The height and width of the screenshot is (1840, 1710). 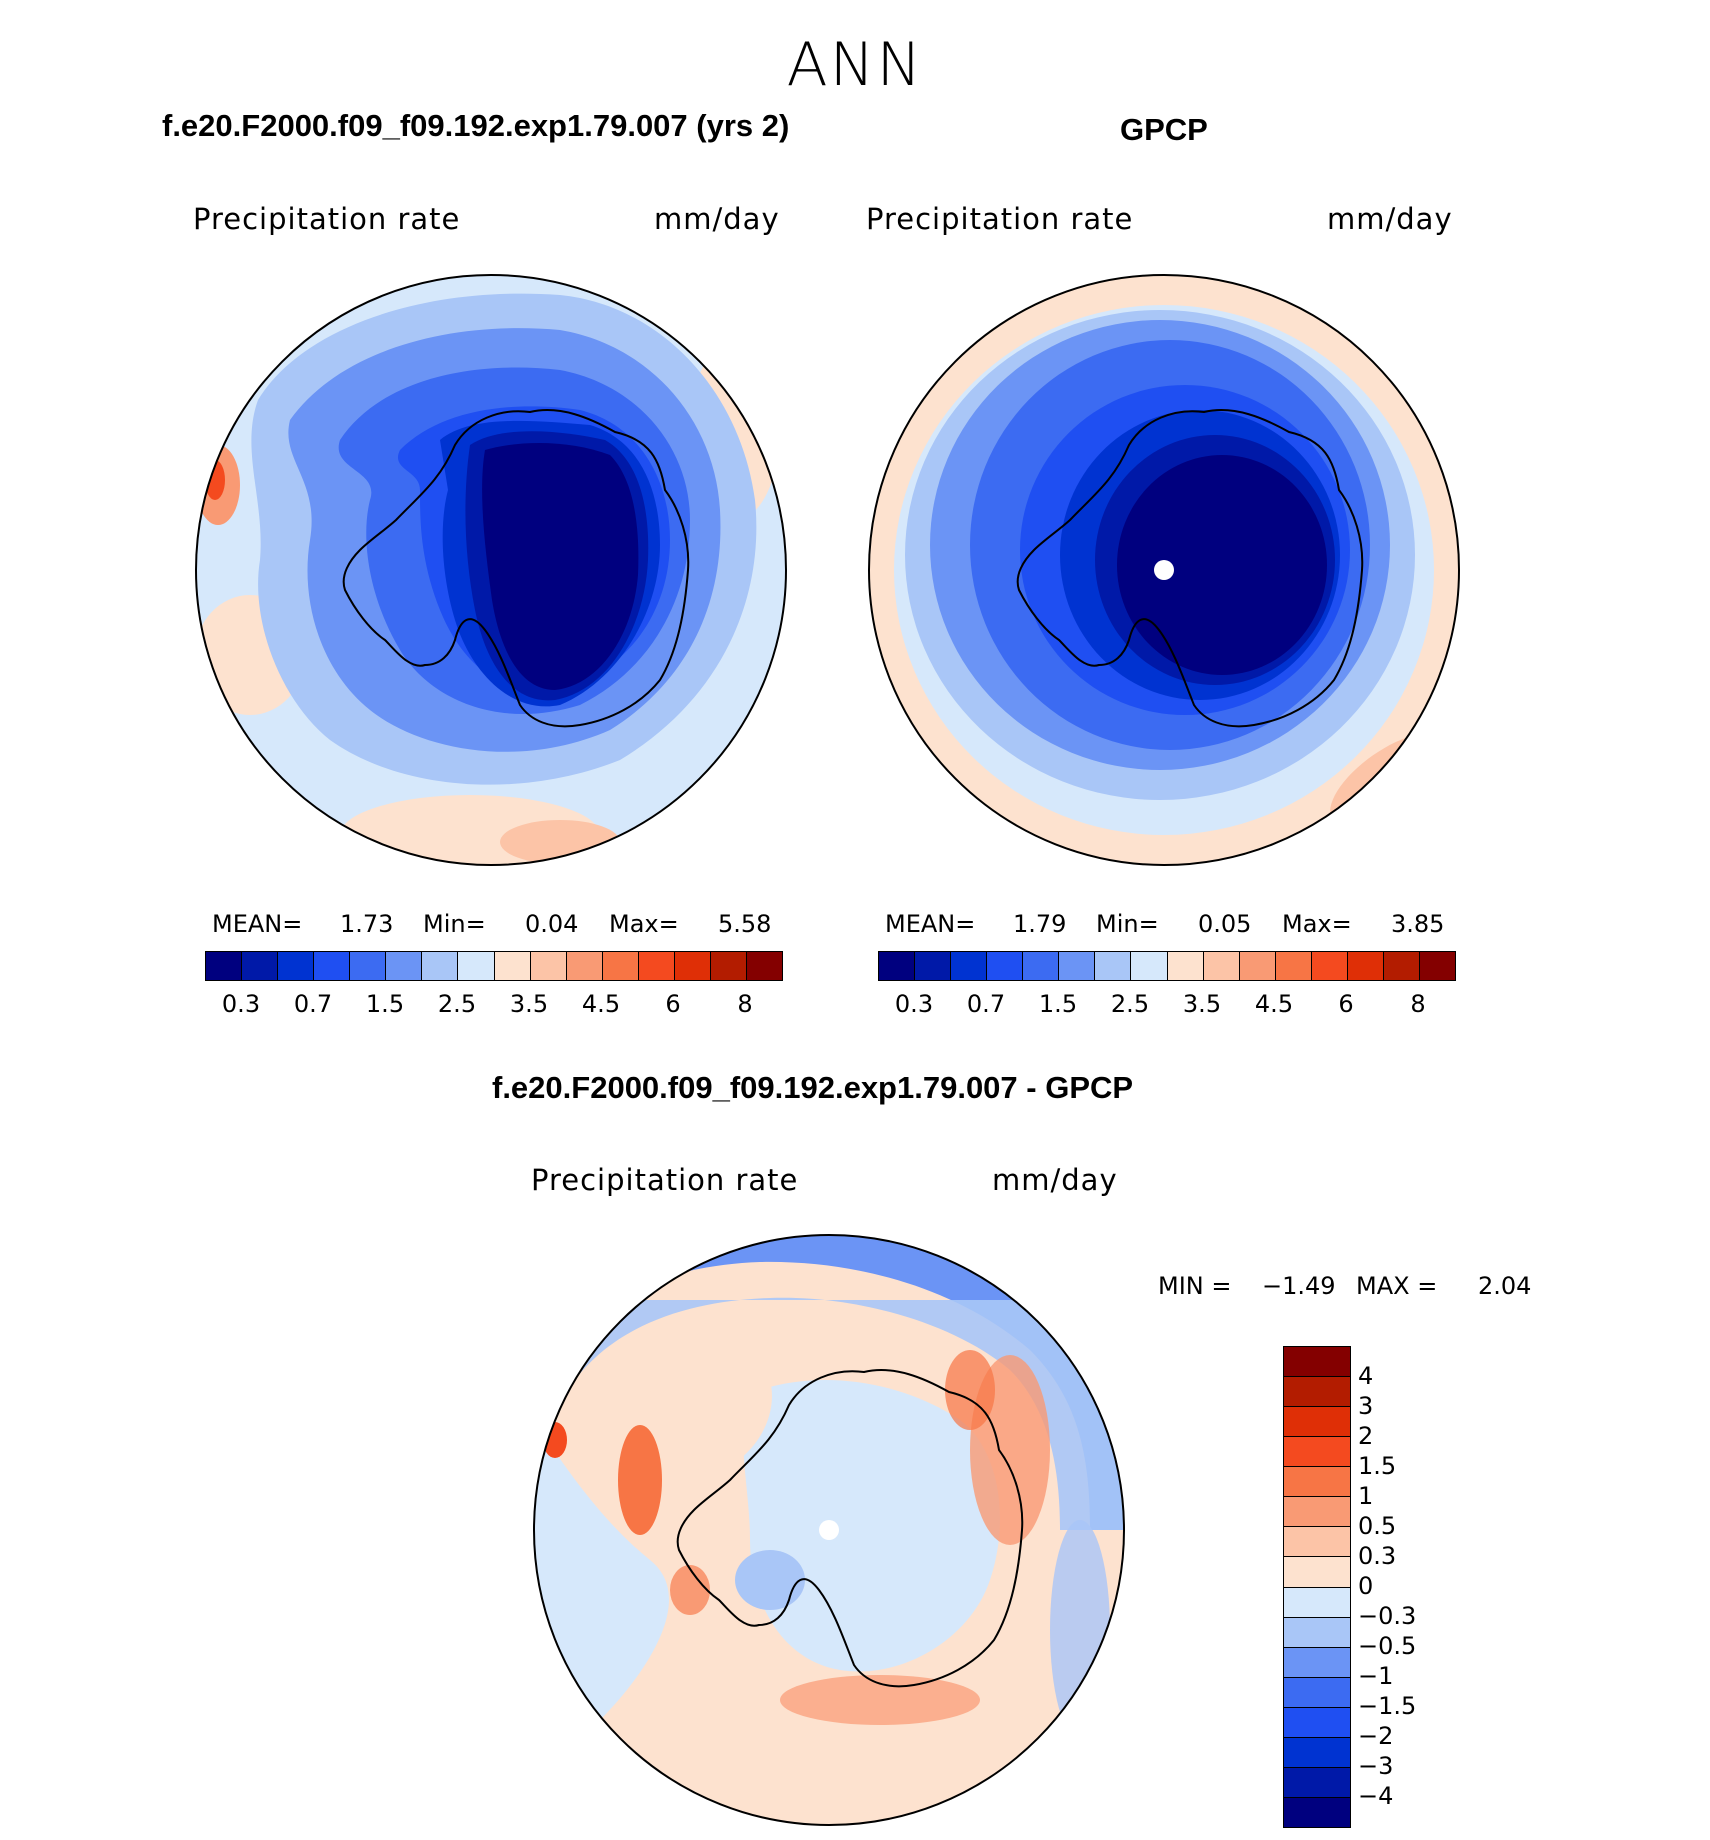 I want to click on colorbar-tick-label: −1, so click(x=1376, y=1676).